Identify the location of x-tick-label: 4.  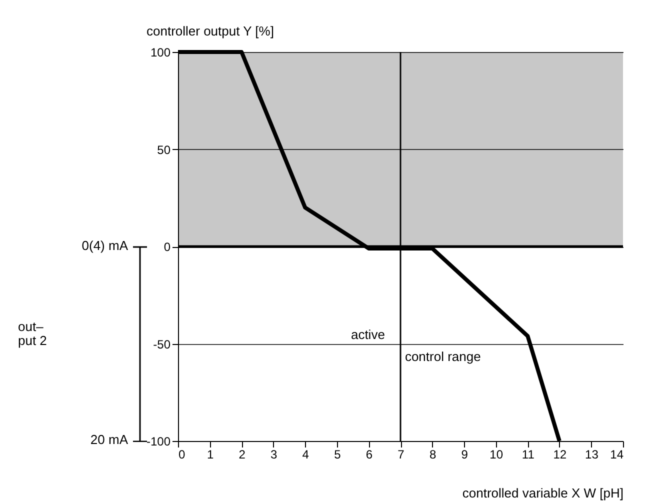
(306, 455).